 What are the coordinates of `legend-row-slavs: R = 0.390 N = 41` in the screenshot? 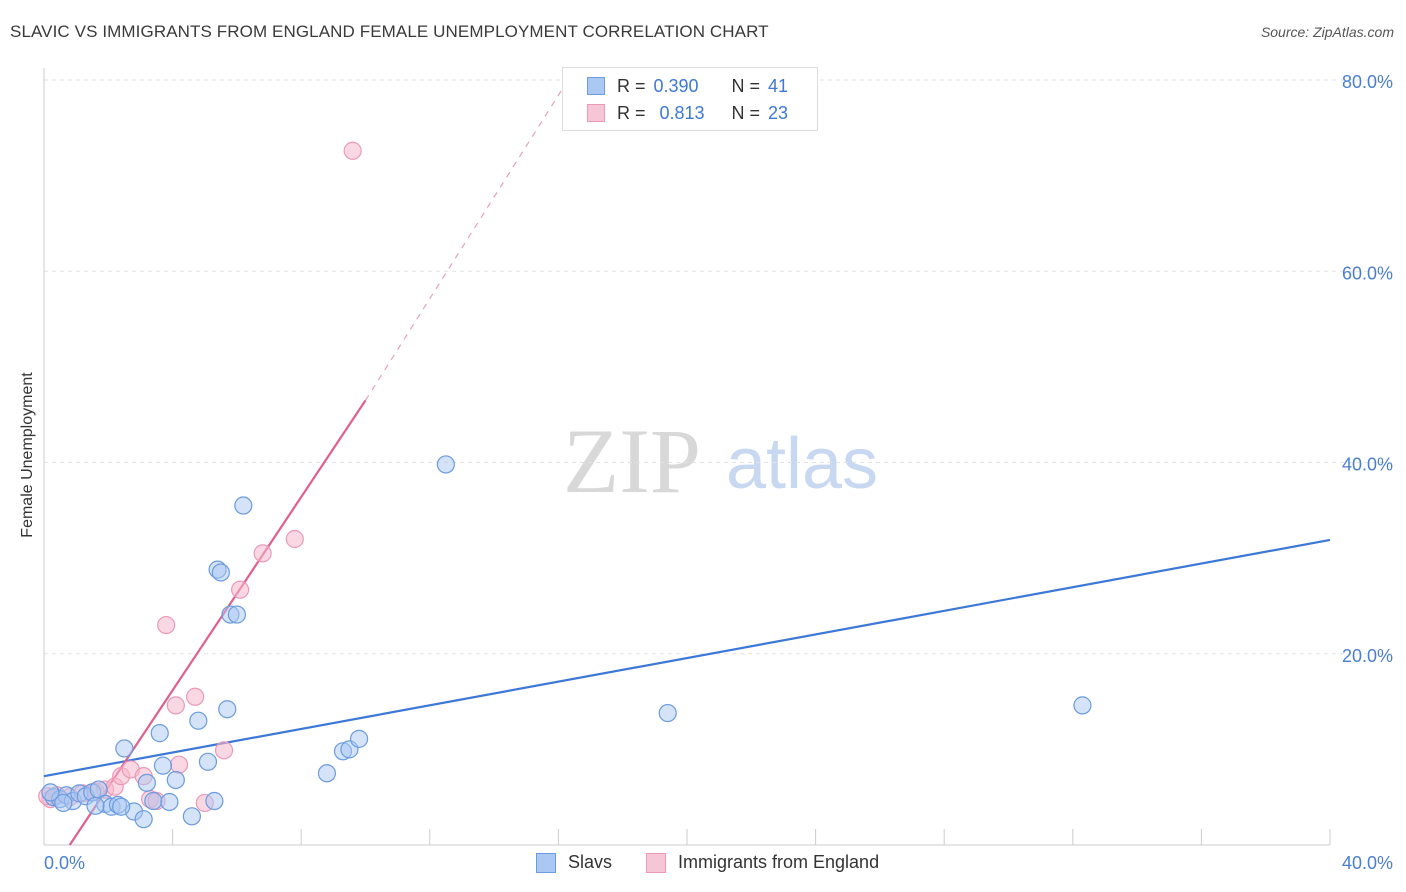 It's located at (687, 86).